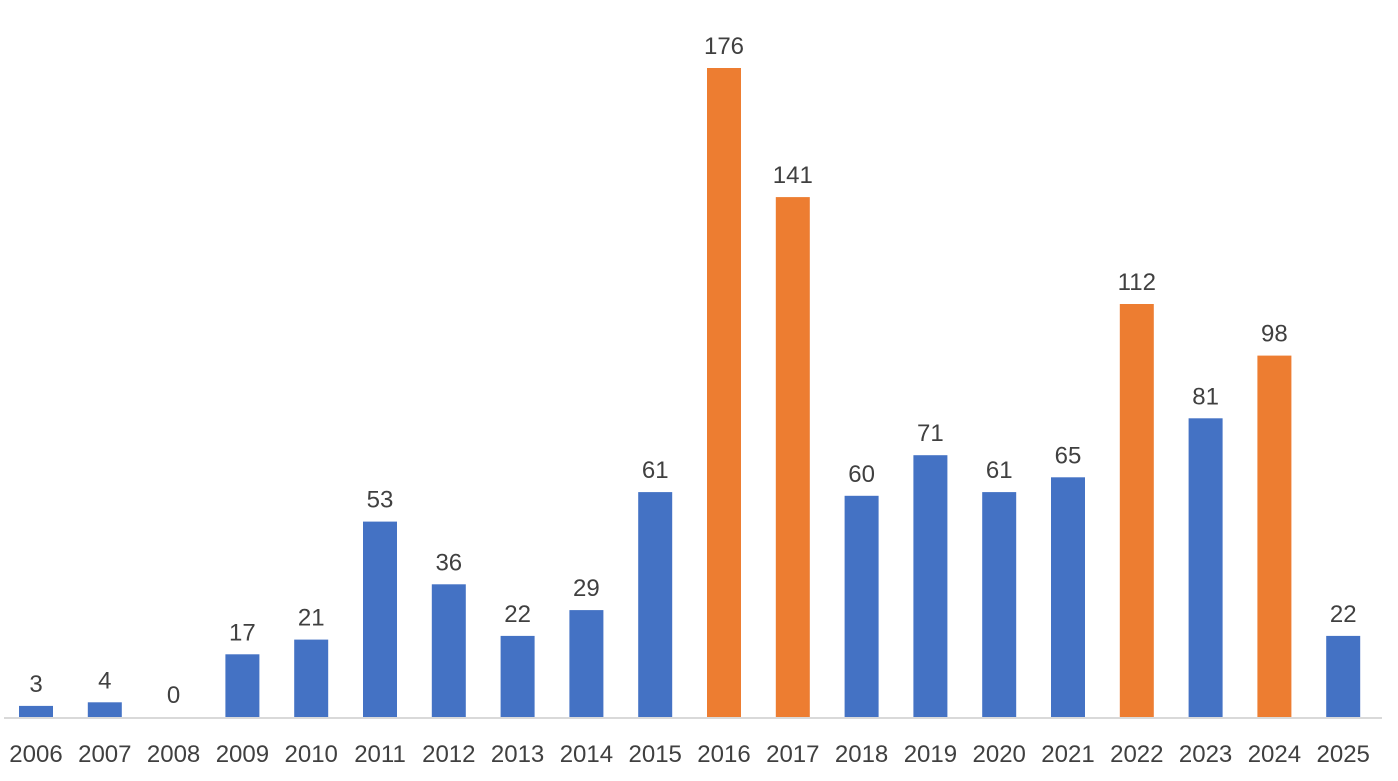 Image resolution: width=1398 pixels, height=781 pixels. What do you see at coordinates (1274, 754) in the screenshot?
I see `x-tick-label-2024: 2024` at bounding box center [1274, 754].